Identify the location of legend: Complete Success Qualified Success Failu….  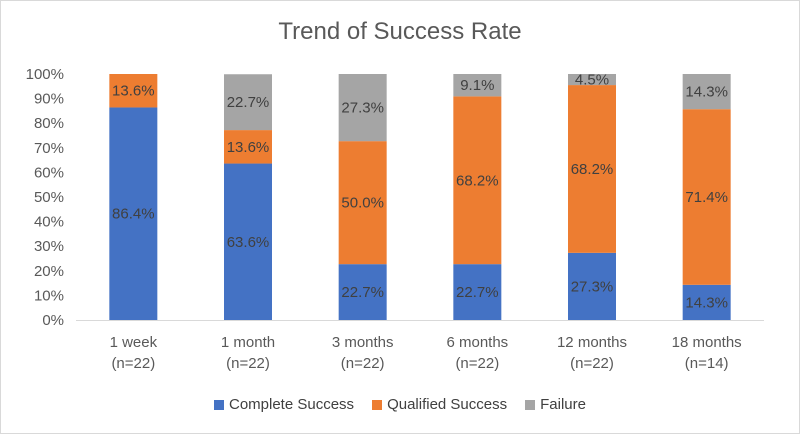
(400, 404).